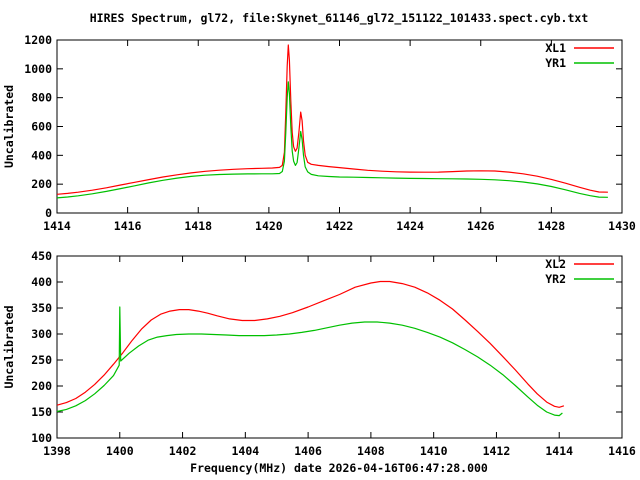  I want to click on x-tick-label: 1426, so click(481, 226).